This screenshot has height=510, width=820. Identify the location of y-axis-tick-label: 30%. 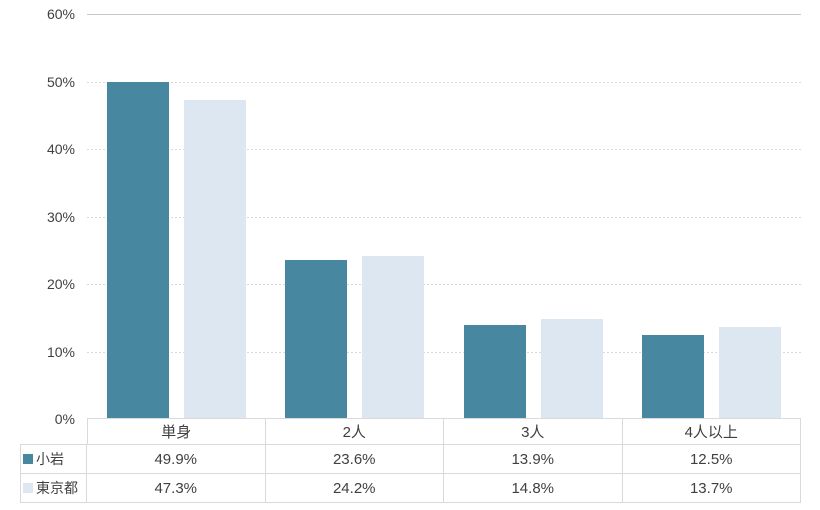
(60, 216).